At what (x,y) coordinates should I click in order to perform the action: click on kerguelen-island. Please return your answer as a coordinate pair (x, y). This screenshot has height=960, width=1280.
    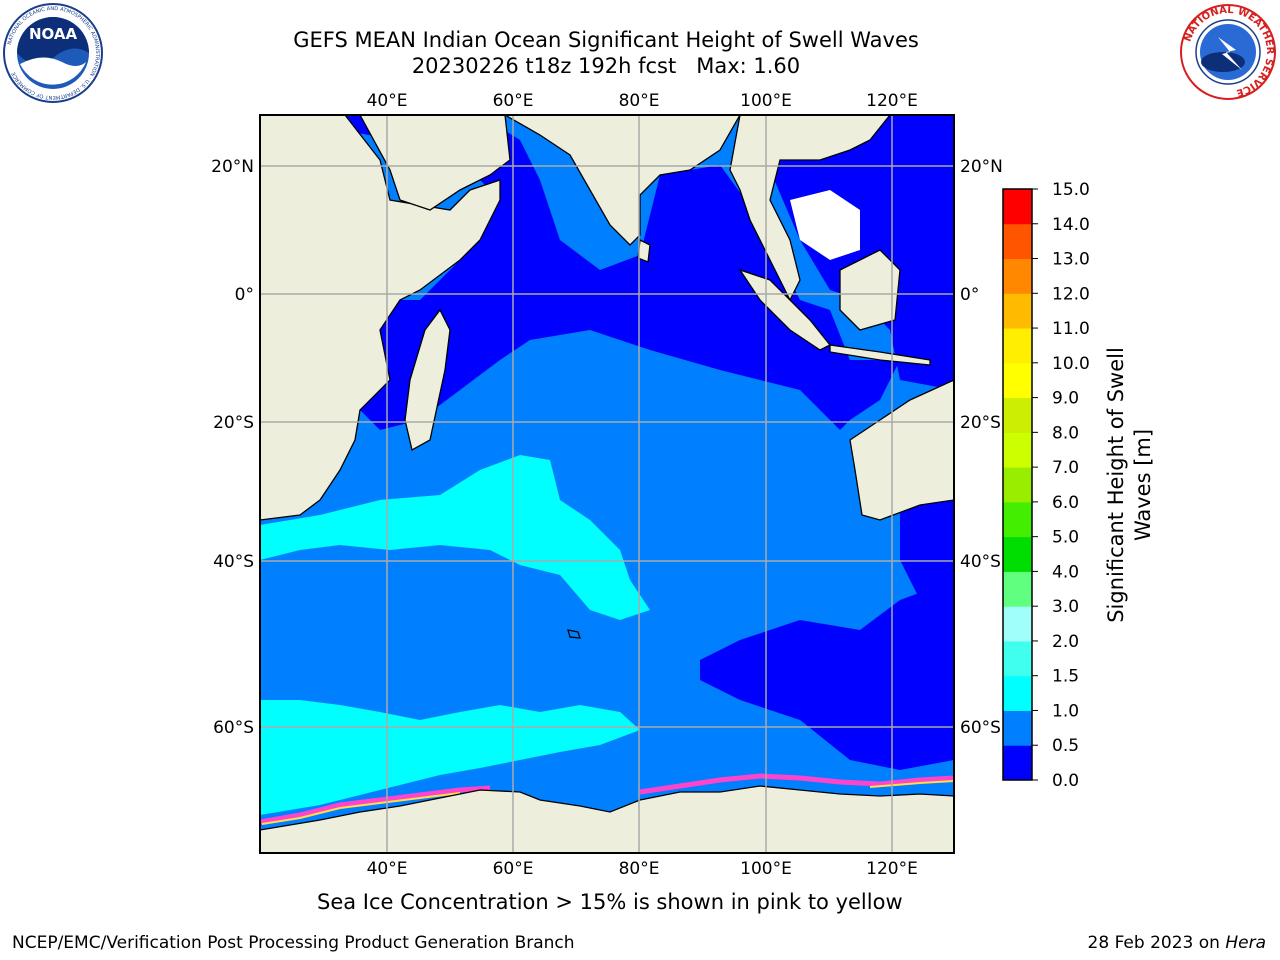
    Looking at the image, I should click on (574, 634).